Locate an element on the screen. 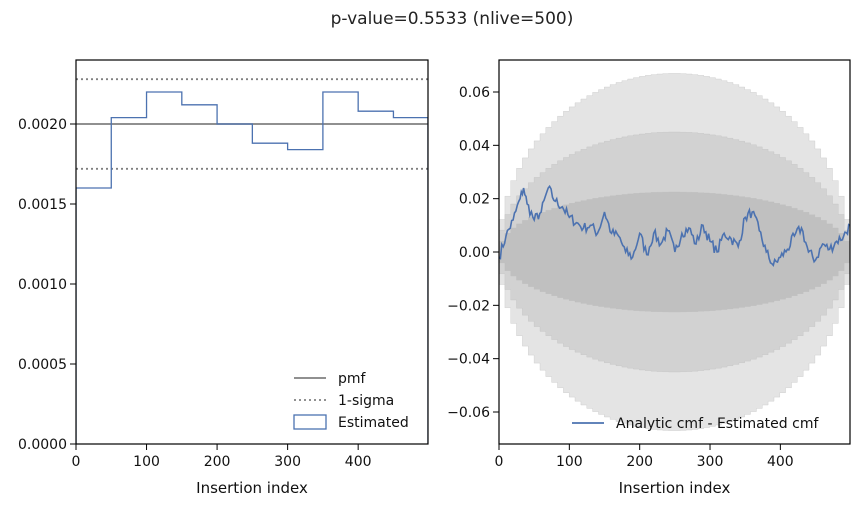  y-tick-label: 0.0005 is located at coordinates (42, 365).